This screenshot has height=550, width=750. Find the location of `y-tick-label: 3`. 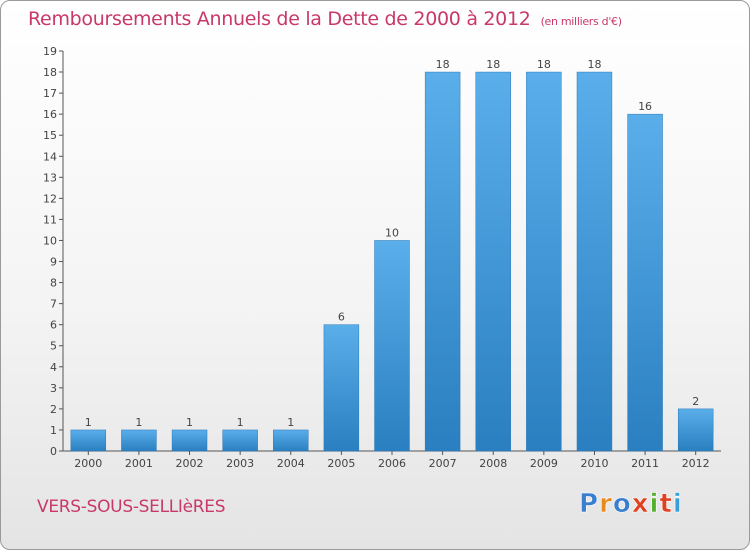

y-tick-label: 3 is located at coordinates (53, 388).